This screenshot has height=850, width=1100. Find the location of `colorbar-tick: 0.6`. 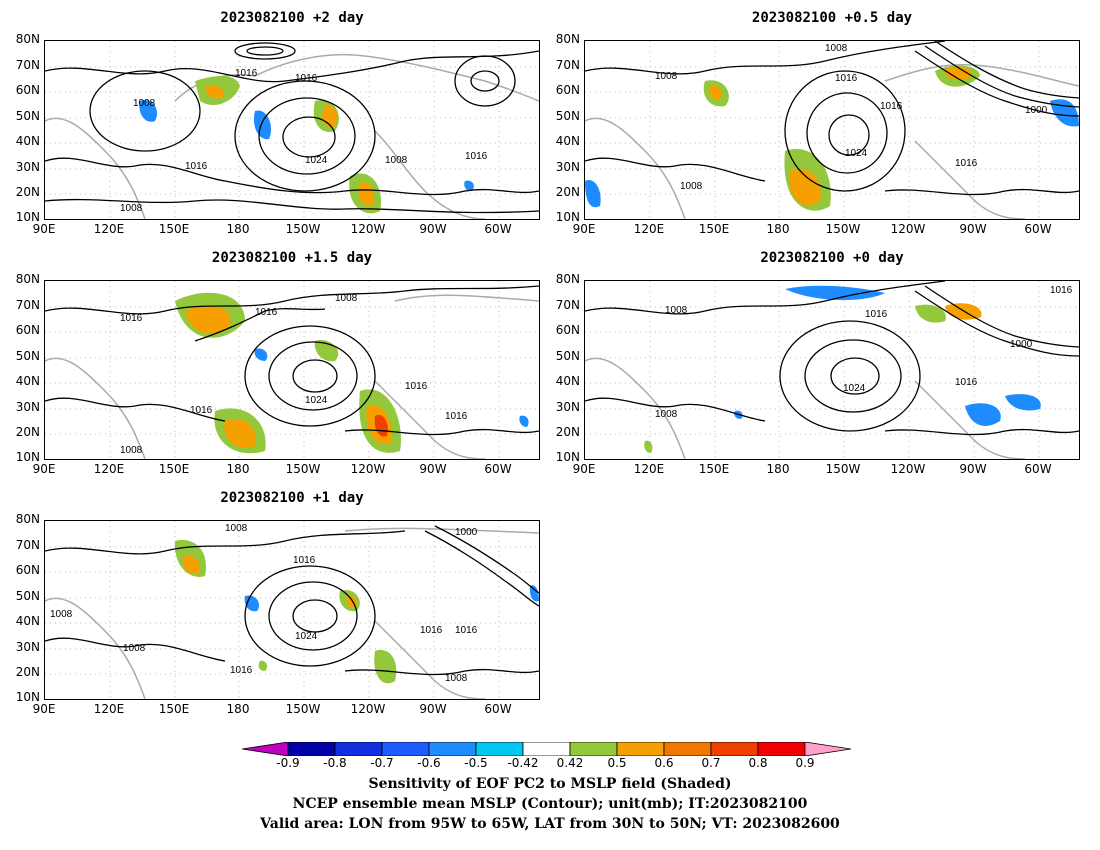

colorbar-tick: 0.6 is located at coordinates (664, 763).